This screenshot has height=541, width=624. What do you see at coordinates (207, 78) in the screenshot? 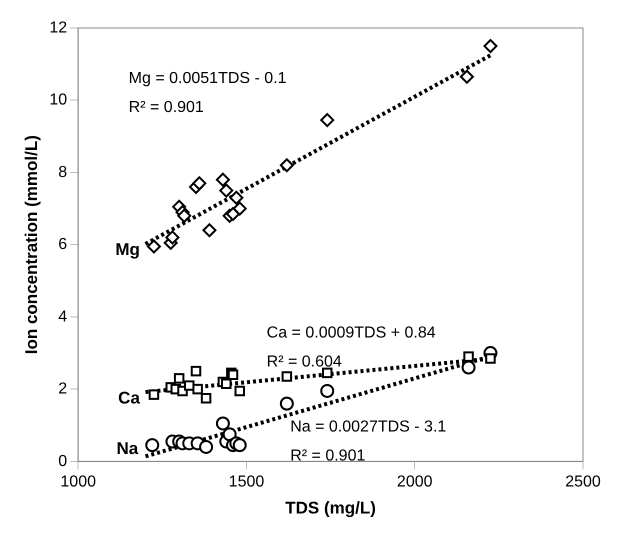
I see `annotation: Mg = 0.0051TDS - 0.1` at bounding box center [207, 78].